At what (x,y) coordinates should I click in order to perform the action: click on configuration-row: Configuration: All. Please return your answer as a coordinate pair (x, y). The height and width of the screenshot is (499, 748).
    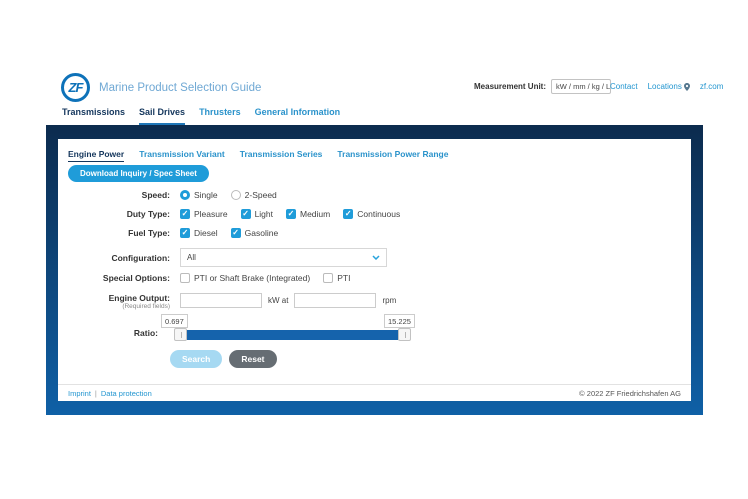
    Looking at the image, I should click on (227, 257).